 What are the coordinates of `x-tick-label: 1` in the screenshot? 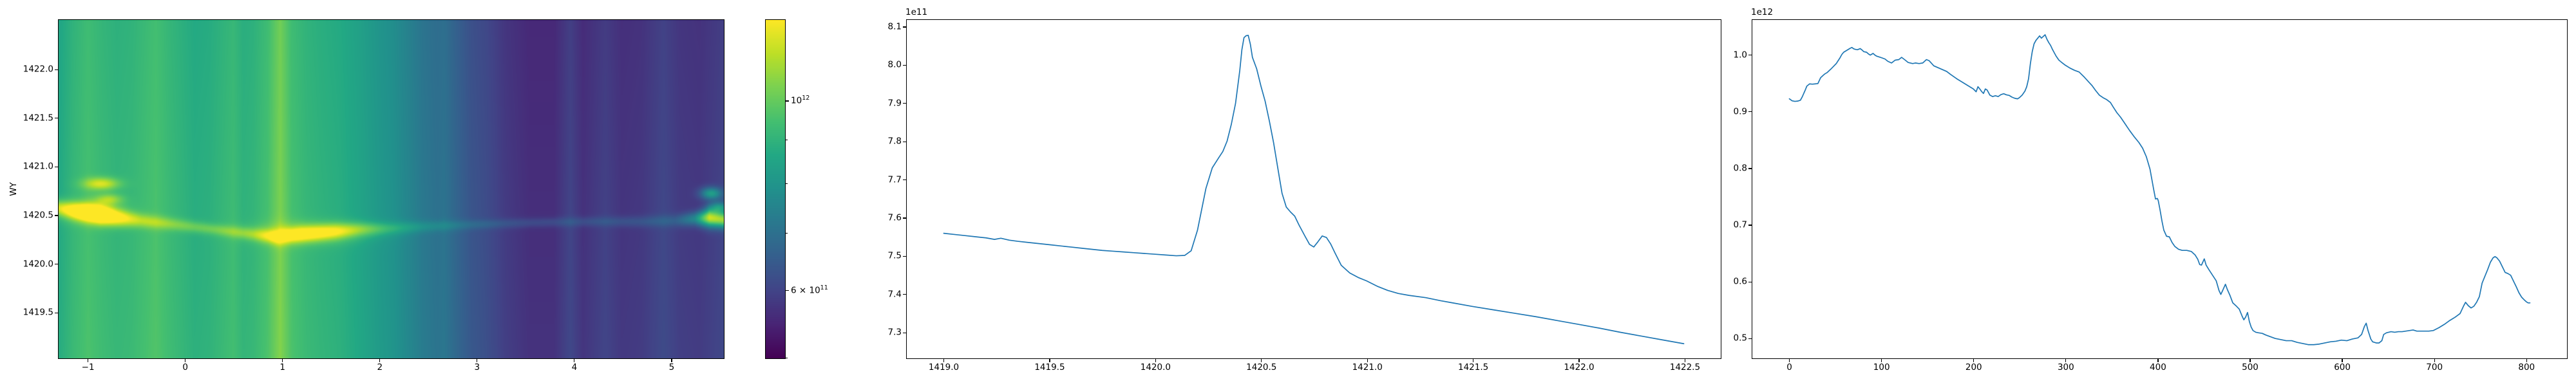 It's located at (282, 367).